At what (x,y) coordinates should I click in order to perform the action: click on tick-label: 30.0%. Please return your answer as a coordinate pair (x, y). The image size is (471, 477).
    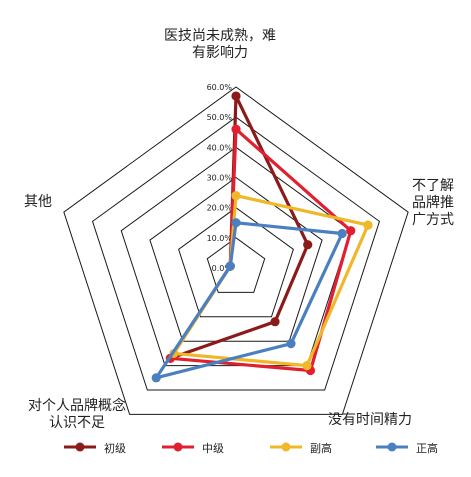
    Looking at the image, I should click on (220, 178).